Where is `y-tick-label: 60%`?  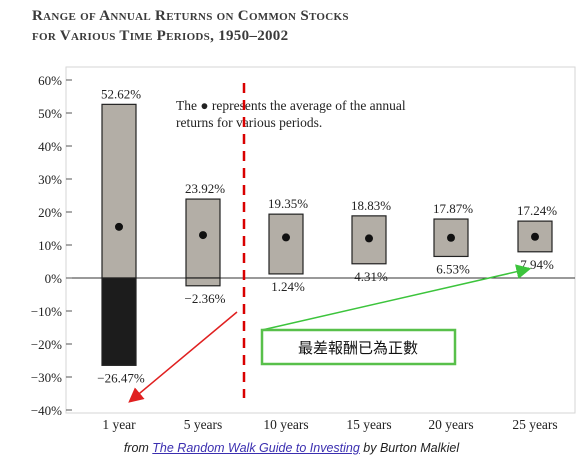 y-tick-label: 60% is located at coordinates (50, 80).